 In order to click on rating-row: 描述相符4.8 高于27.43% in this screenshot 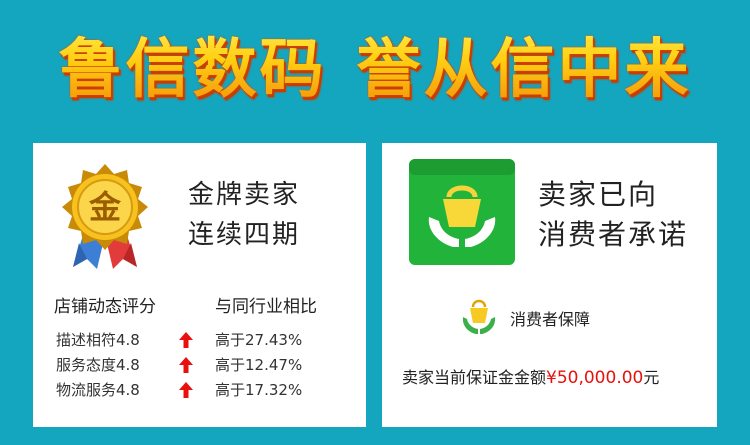, I will do `click(206, 339)`.